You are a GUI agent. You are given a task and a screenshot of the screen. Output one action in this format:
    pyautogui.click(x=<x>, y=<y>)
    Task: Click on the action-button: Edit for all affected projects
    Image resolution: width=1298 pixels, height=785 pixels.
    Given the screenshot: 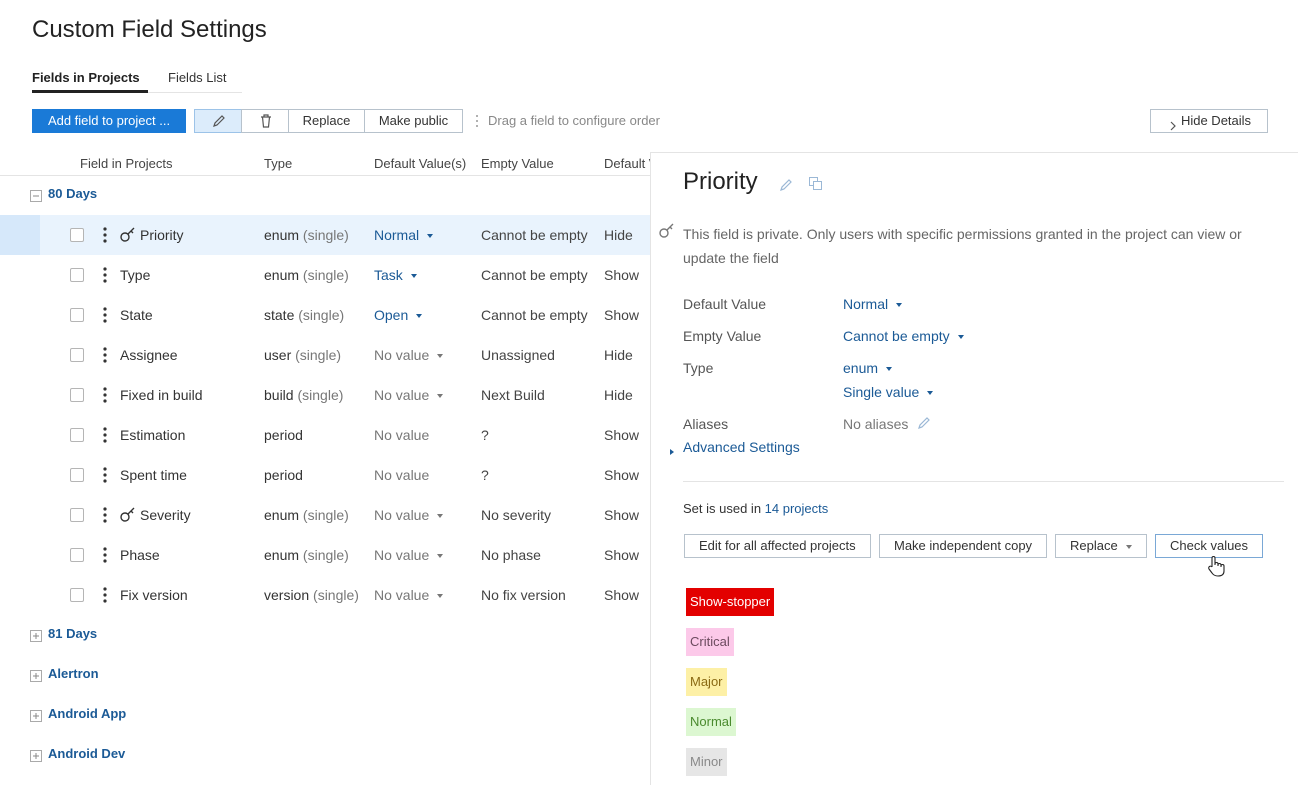 What is the action you would take?
    pyautogui.click(x=777, y=546)
    